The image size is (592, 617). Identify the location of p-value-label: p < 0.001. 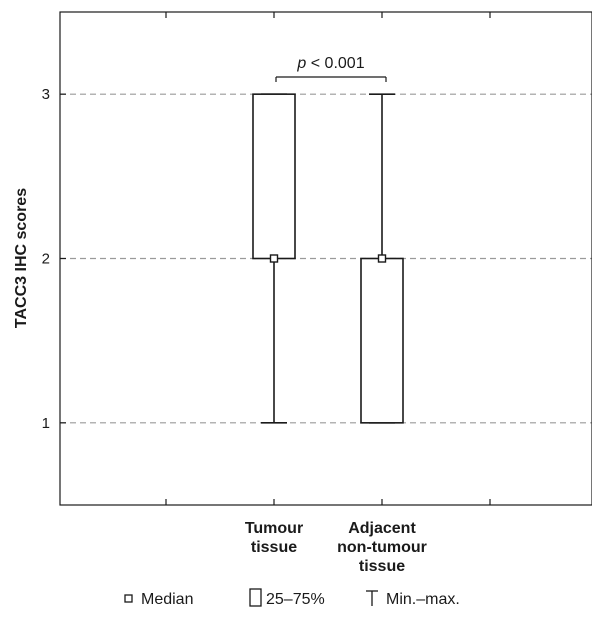
(330, 63).